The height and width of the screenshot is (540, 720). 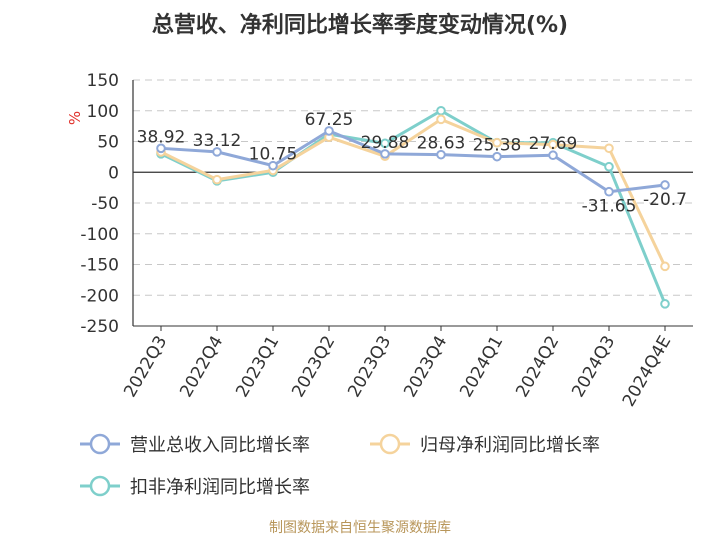 I want to click on y-tick-label: -200, so click(x=99, y=296).